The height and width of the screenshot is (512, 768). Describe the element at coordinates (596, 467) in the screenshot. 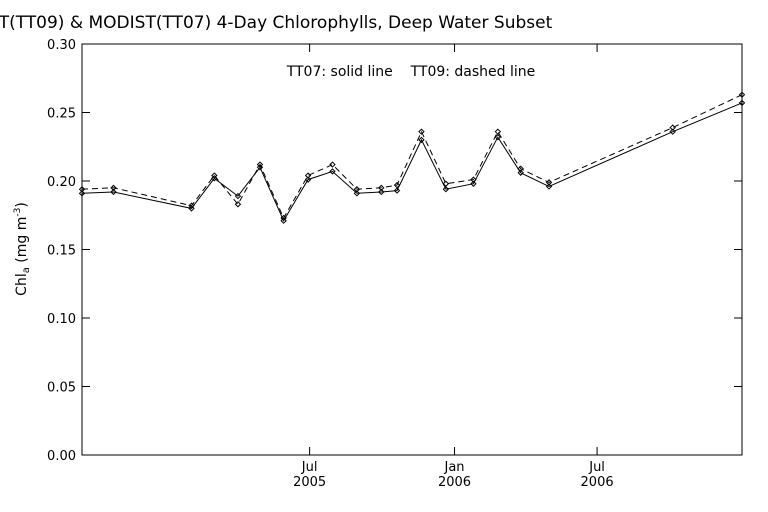

I see `x-tick-label-2: Jul` at that location.